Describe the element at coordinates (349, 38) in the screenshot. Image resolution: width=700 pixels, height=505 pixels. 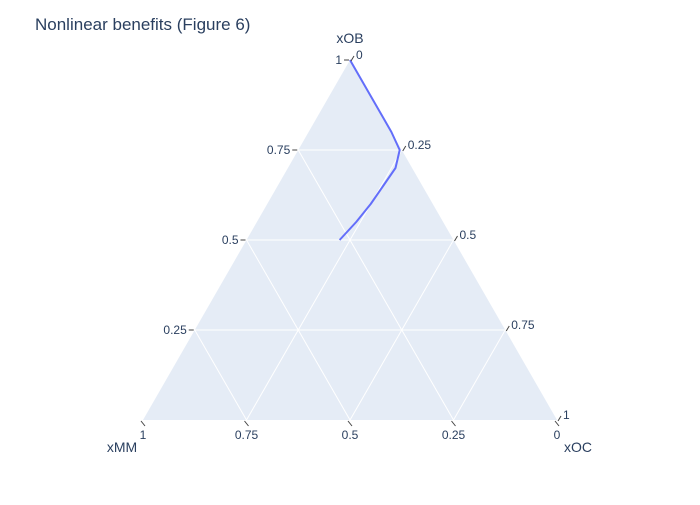
I see `axis-title-xob: xOB` at that location.